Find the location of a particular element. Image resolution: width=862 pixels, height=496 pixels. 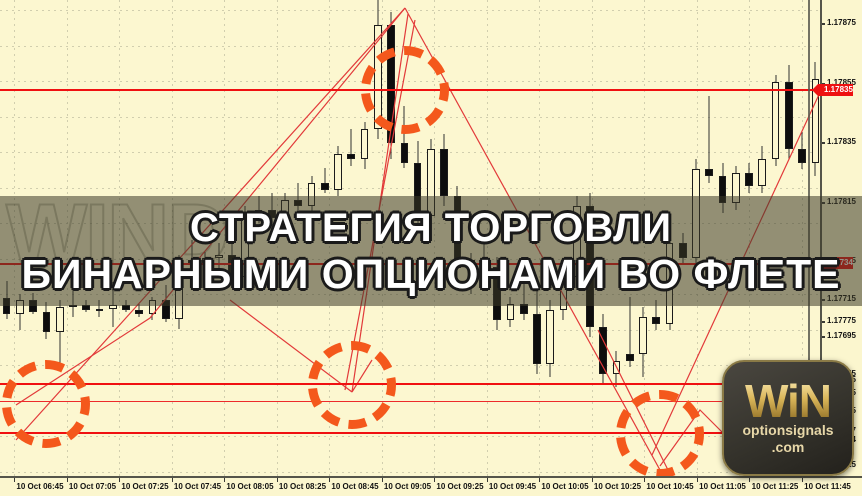

win-optionsignals-logo: WiN optionsignals .com is located at coordinates (788, 418).